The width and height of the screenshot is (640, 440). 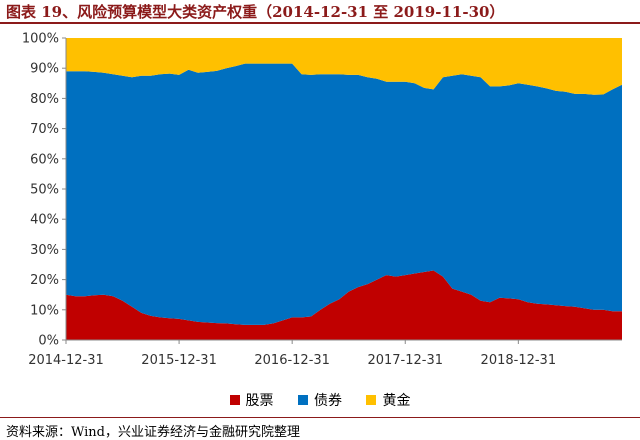 What do you see at coordinates (44, 220) in the screenshot?
I see `y-tick-label: 40%` at bounding box center [44, 220].